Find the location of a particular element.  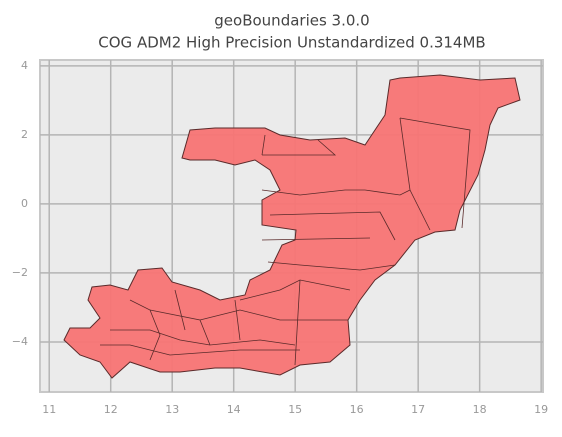

x-tick-label: 14 is located at coordinates (234, 409).